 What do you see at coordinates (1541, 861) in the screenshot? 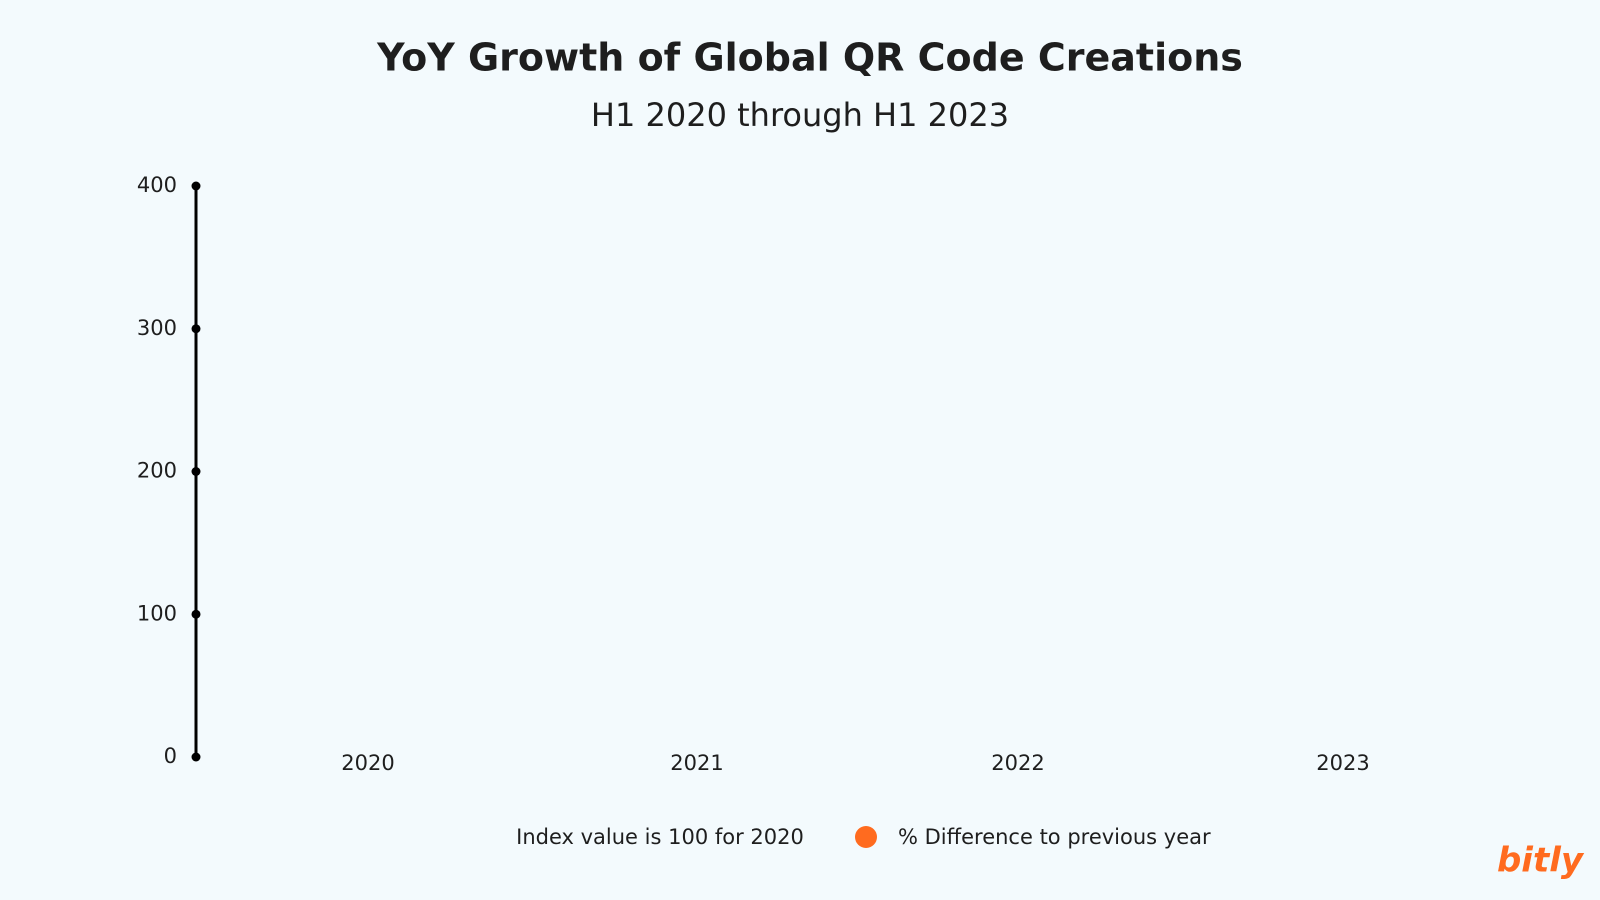
I see `brand-logo: bitly` at bounding box center [1541, 861].